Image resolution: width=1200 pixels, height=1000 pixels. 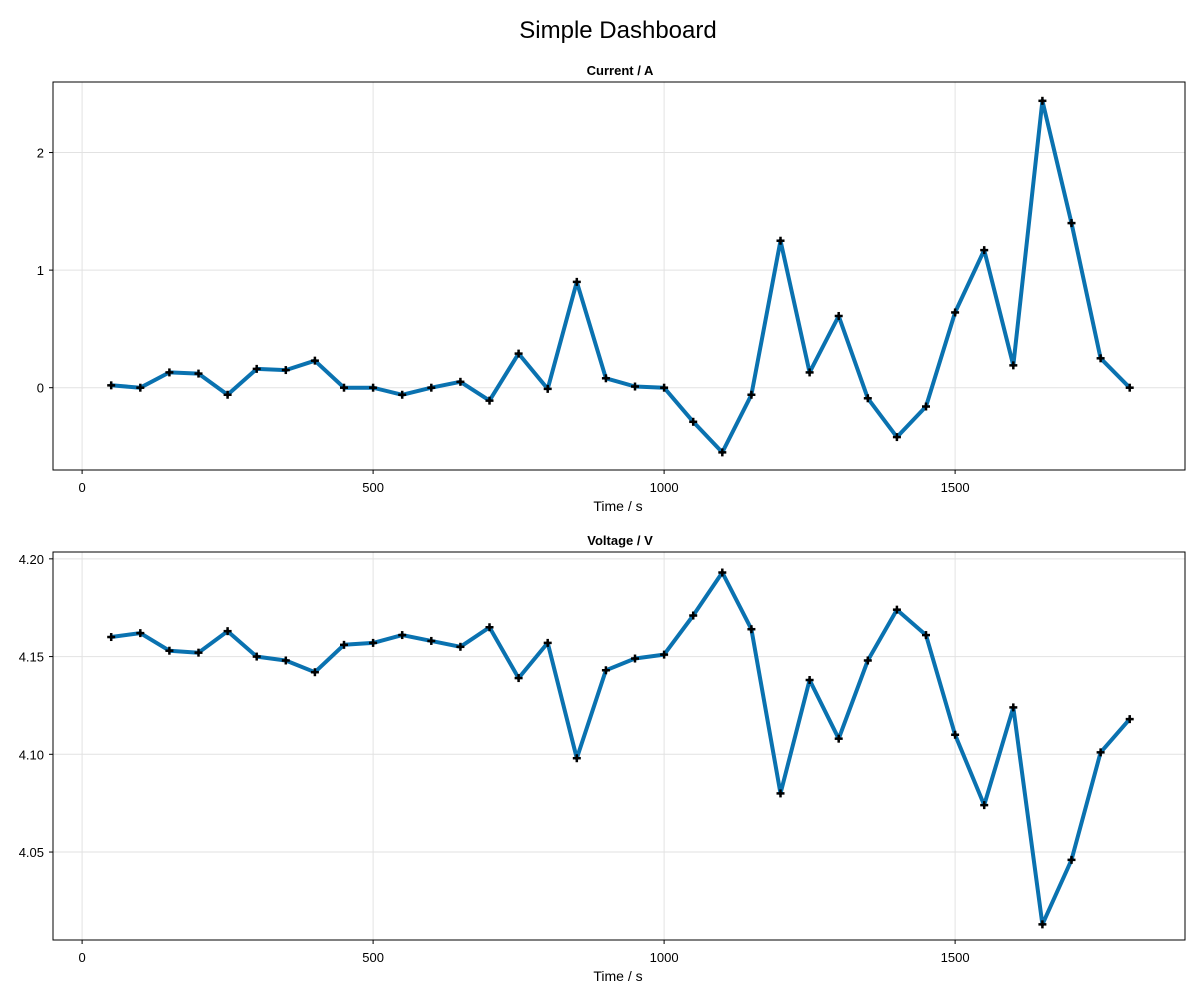 What do you see at coordinates (40, 153) in the screenshot?
I see `current-y-tick-label: 2` at bounding box center [40, 153].